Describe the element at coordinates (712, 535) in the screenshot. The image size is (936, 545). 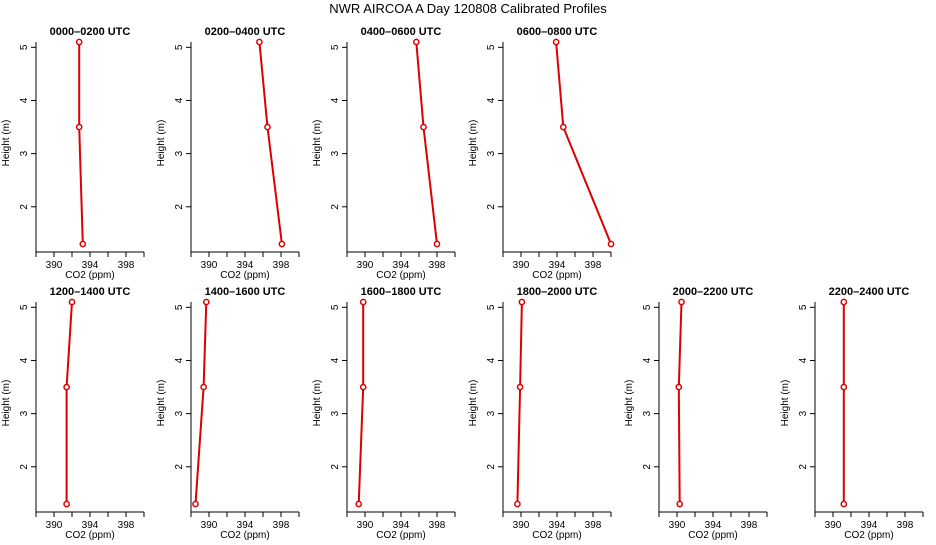
I see `panel-9-x-axis-label: CO2 (ppm)` at that location.